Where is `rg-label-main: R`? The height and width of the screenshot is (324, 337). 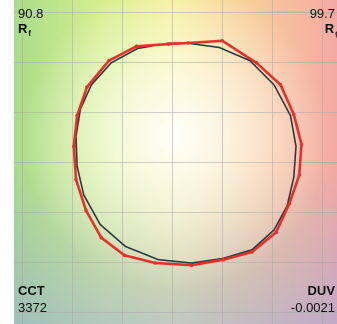
rg-label-main: R is located at coordinates (329, 28).